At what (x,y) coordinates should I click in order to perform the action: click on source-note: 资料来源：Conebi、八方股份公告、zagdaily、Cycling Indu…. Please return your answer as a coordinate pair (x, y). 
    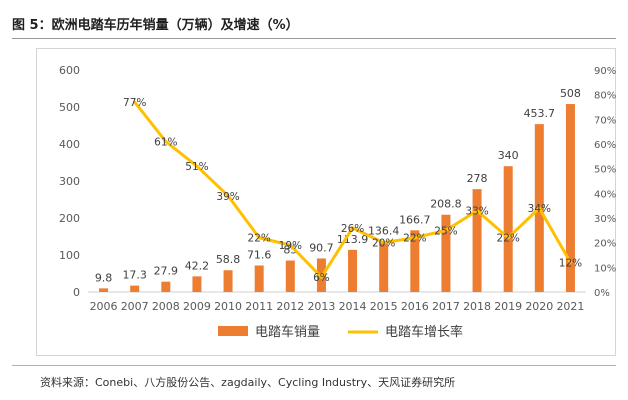
    Looking at the image, I should click on (248, 382).